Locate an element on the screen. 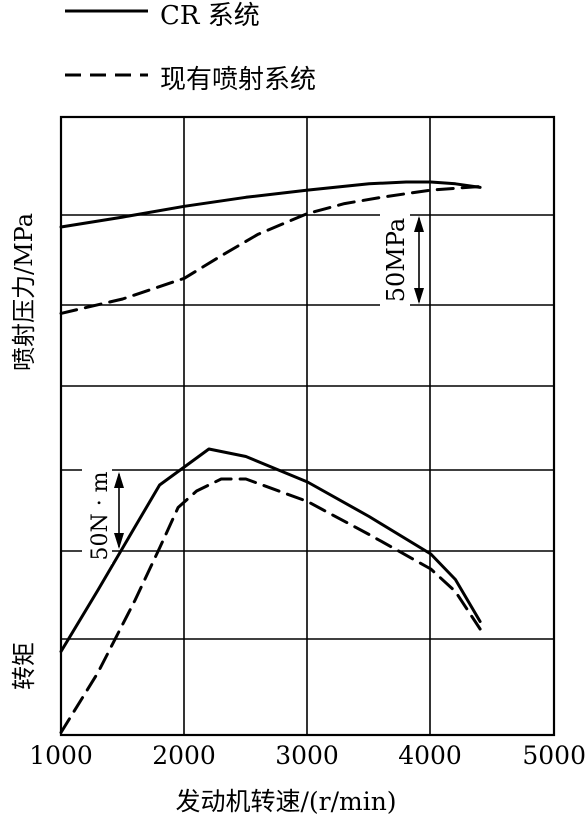 The image size is (588, 820). x-tick-labels: 1000 2000 3000 4000 5000 is located at coordinates (307, 755).